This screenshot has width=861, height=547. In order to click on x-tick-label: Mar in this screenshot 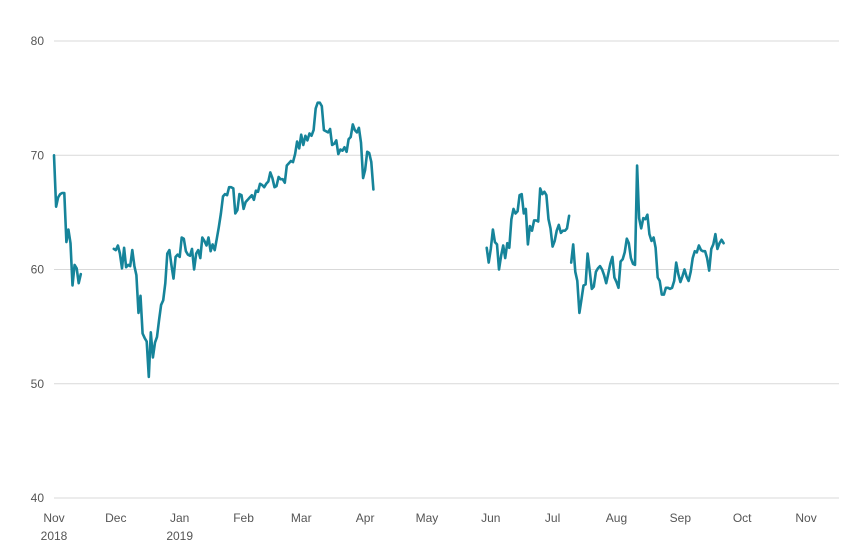, I will do `click(301, 518)`.